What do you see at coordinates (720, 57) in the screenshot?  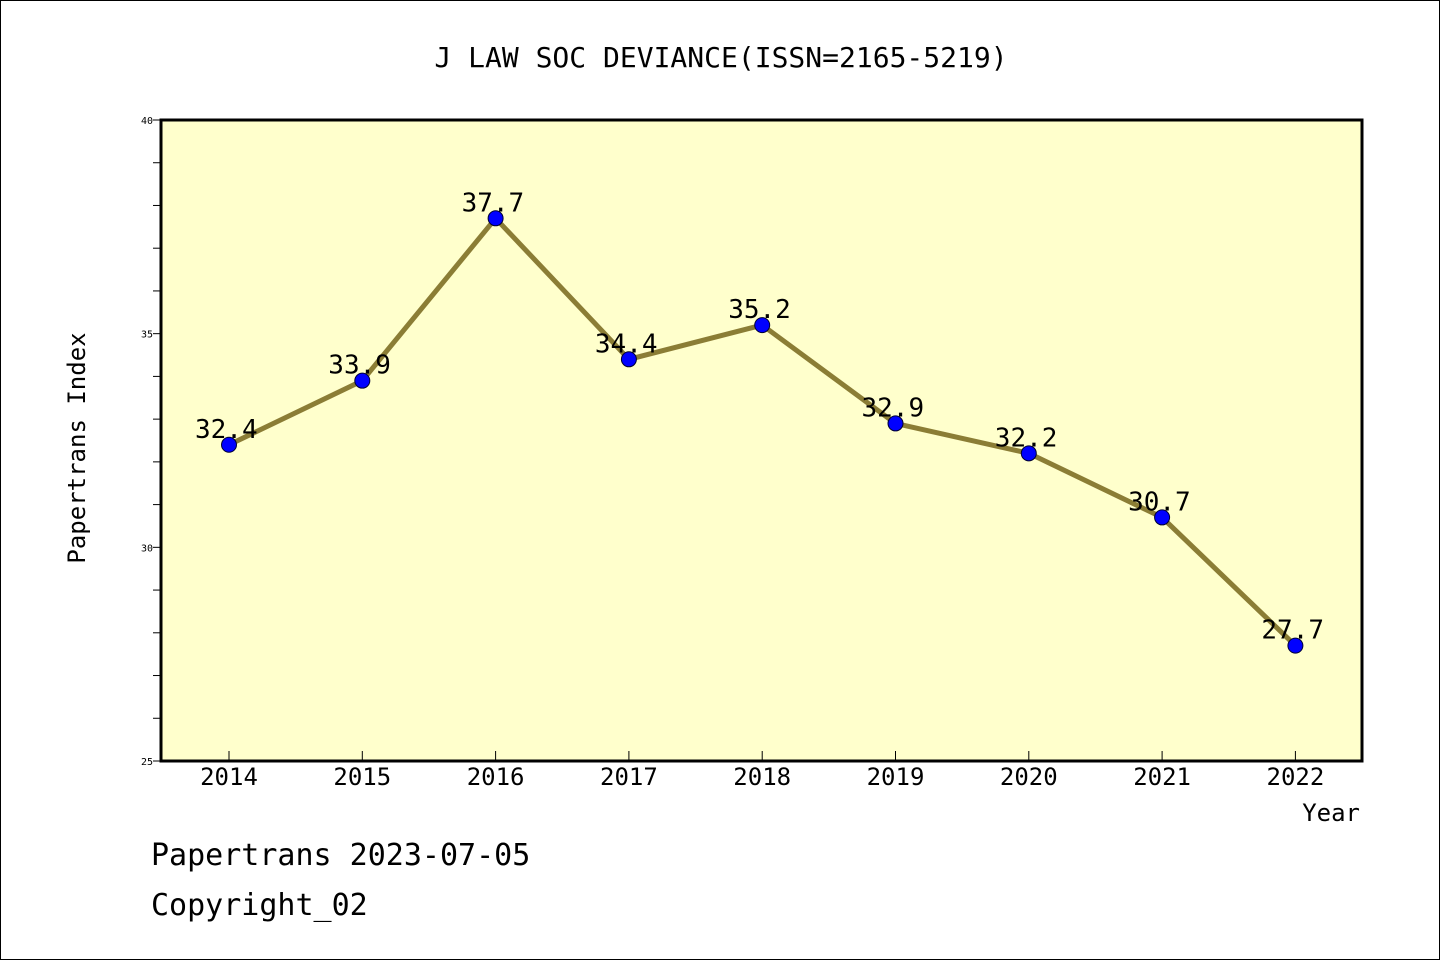 I see `chart-title: J LAW SOC DEVIANCE(ISSN=2165-5219)` at bounding box center [720, 57].